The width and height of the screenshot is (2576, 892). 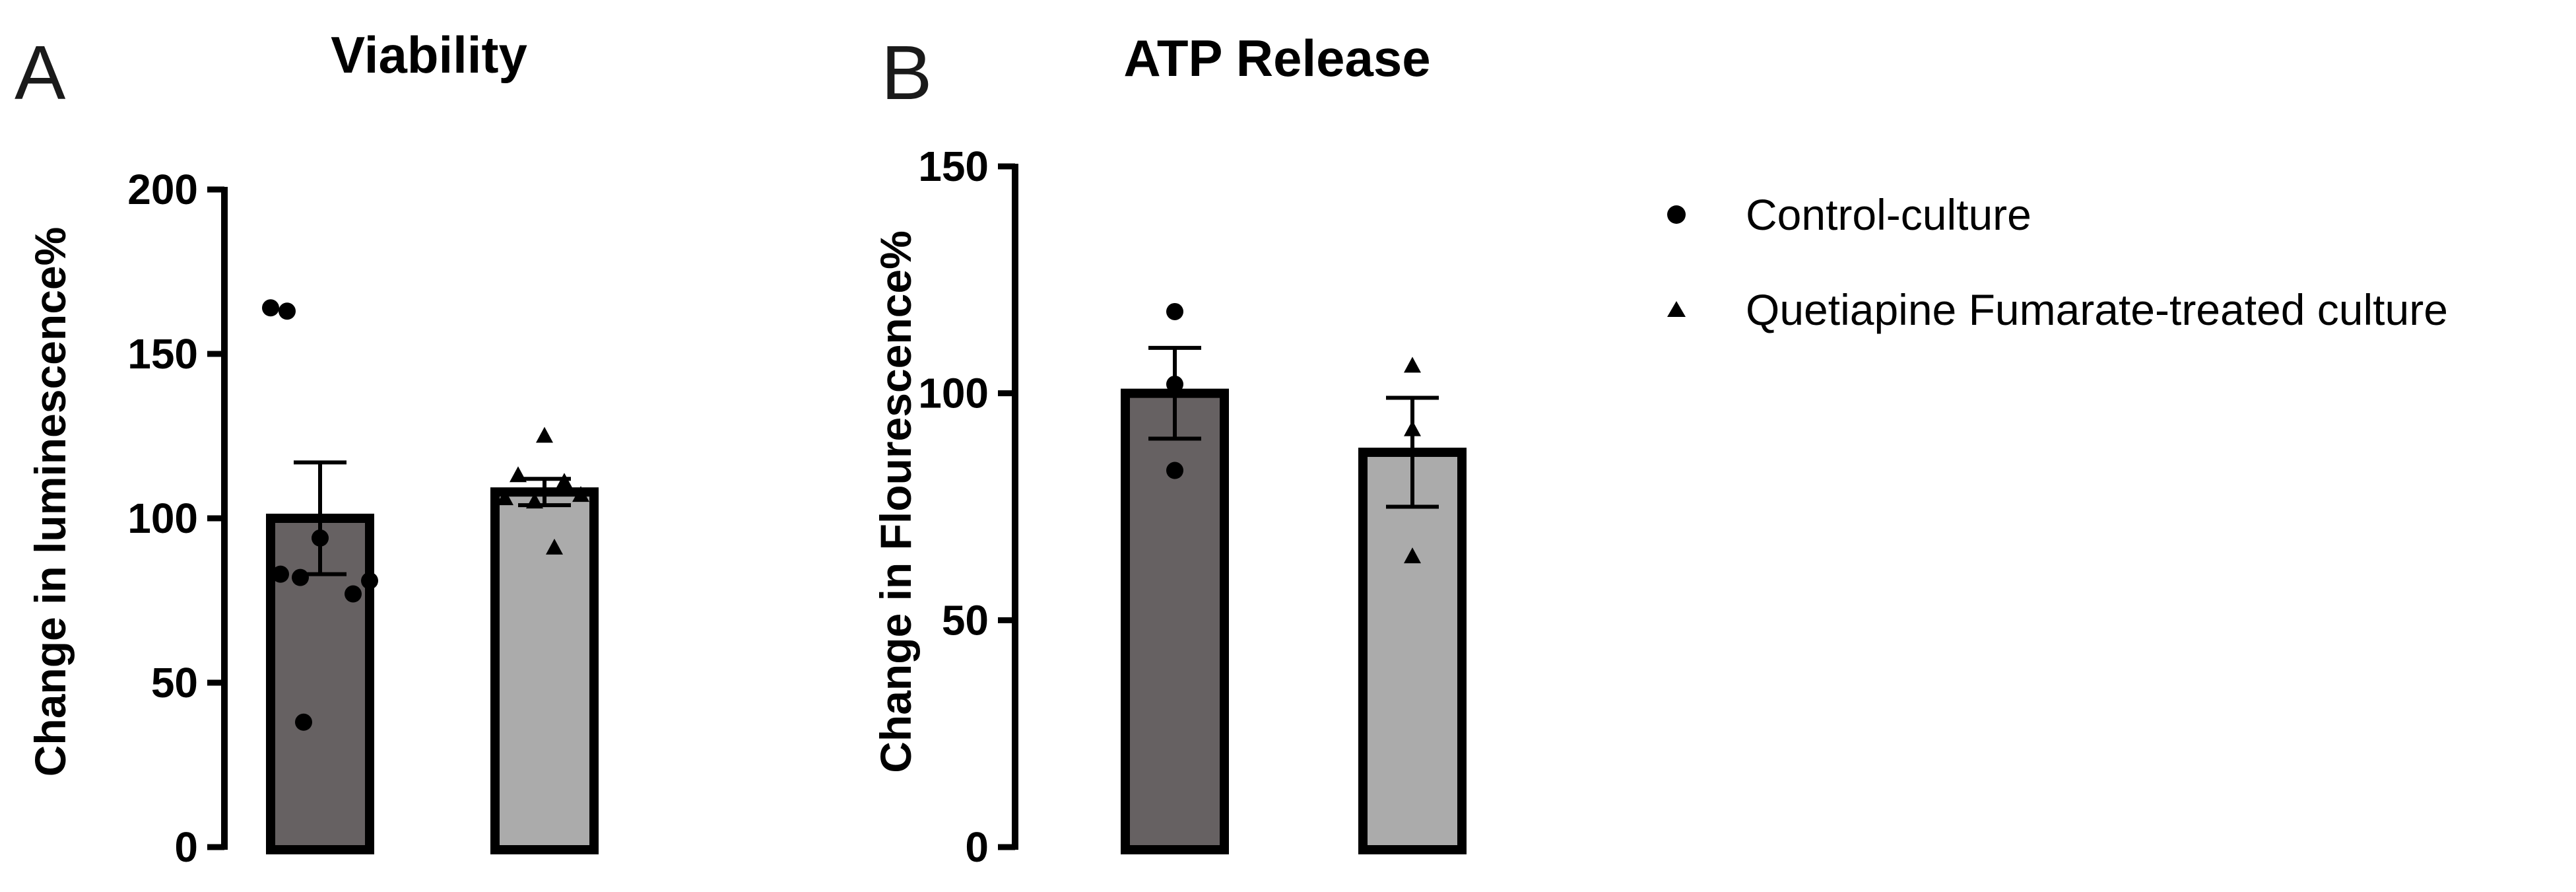 I want to click on panel-a-y-ticks: 0 50 100 150 200, so click(x=175, y=518).